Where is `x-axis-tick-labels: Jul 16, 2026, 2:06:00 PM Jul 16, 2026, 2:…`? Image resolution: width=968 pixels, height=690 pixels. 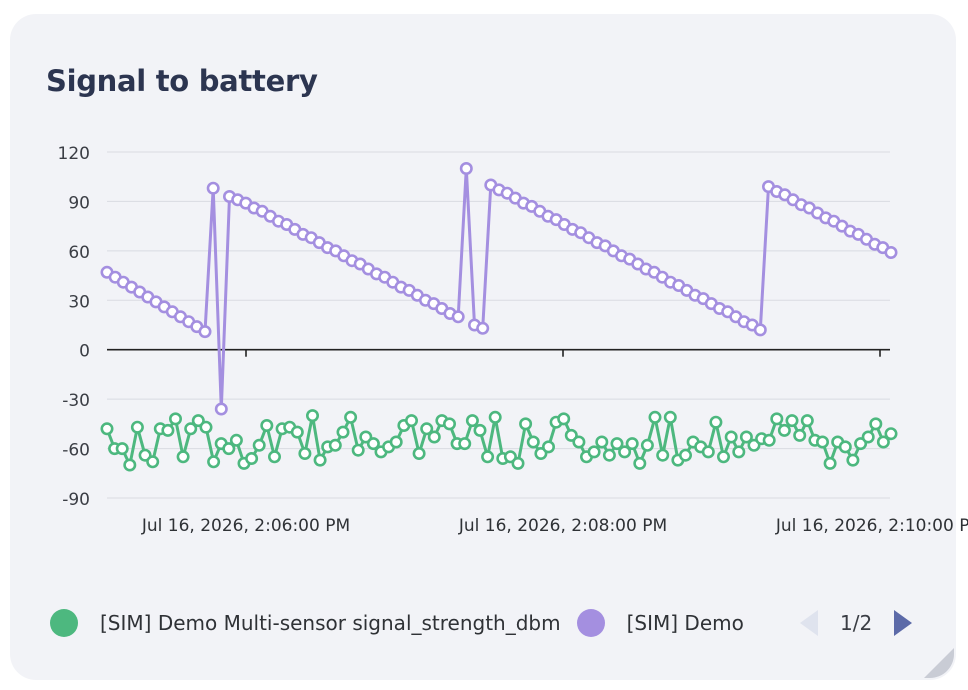 x-axis-tick-labels: Jul 16, 2026, 2:06:00 PM Jul 16, 2026, 2:… is located at coordinates (554, 526).